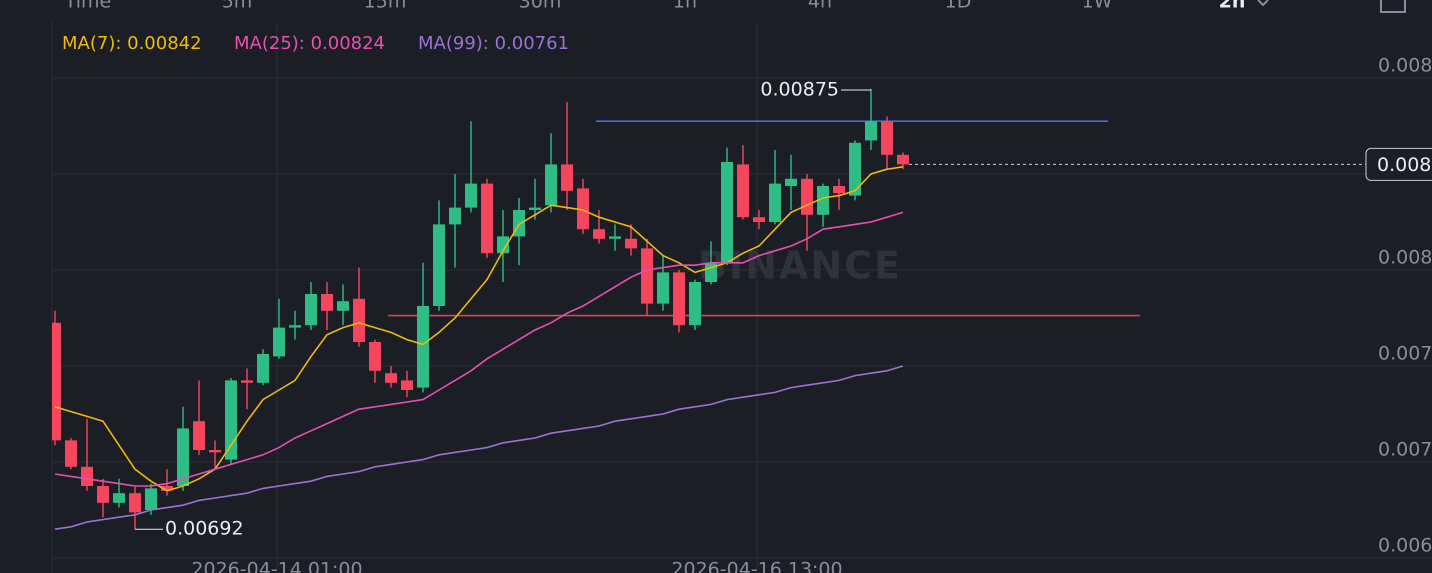  Describe the element at coordinates (493, 43) in the screenshot. I see `legend-entry: MA(99): 0.00761` at that location.